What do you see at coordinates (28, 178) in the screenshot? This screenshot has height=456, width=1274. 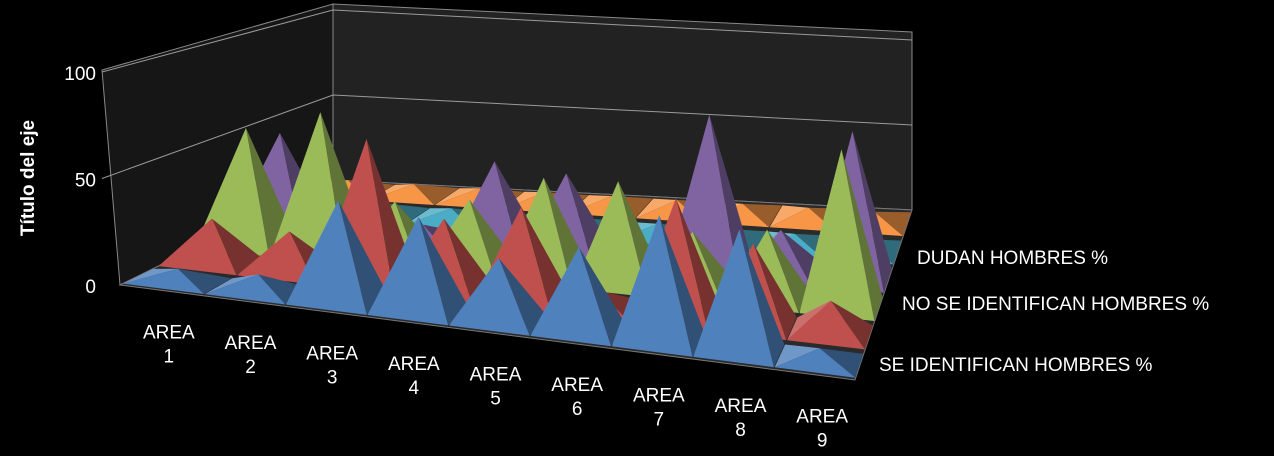 I see `y-axis-title: Título del eje` at bounding box center [28, 178].